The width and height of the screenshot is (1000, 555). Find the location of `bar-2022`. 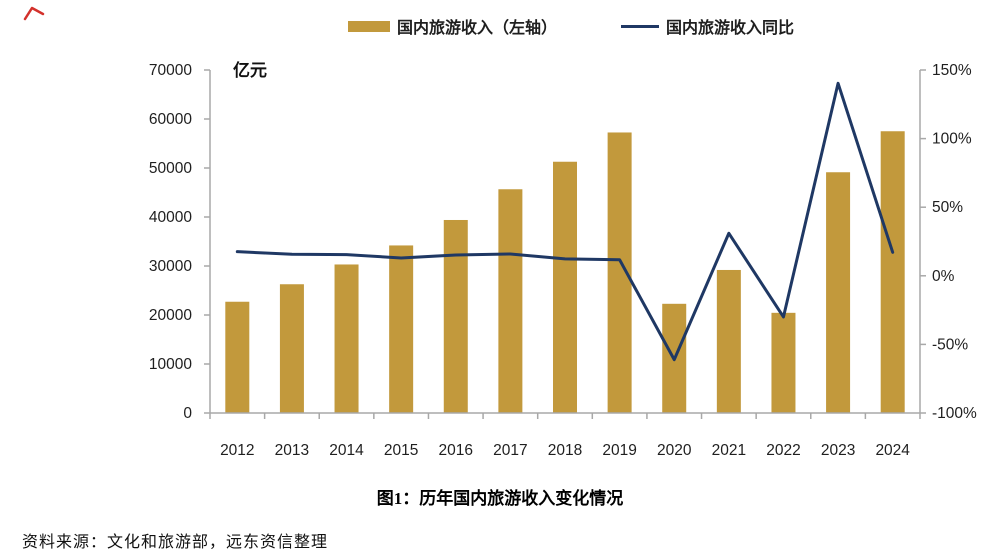

bar-2022 is located at coordinates (783, 362).